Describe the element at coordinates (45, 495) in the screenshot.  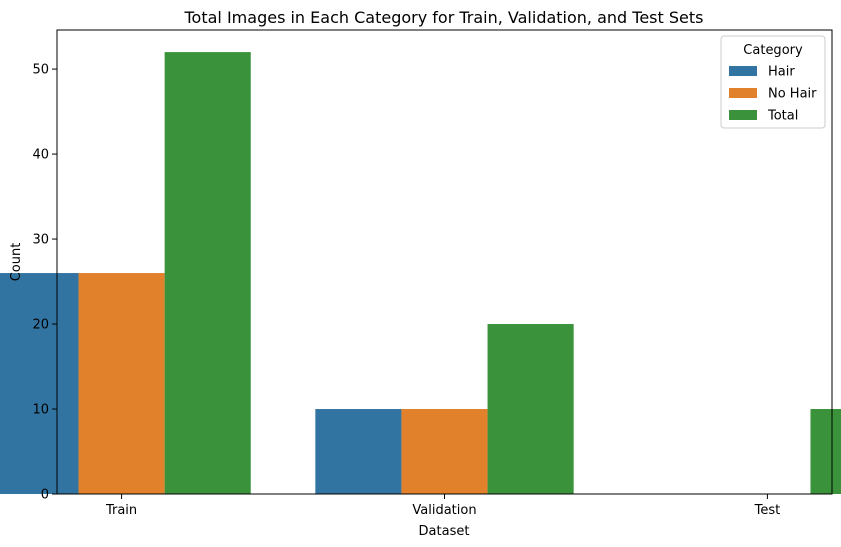
I see `y-tick-label: 0` at that location.